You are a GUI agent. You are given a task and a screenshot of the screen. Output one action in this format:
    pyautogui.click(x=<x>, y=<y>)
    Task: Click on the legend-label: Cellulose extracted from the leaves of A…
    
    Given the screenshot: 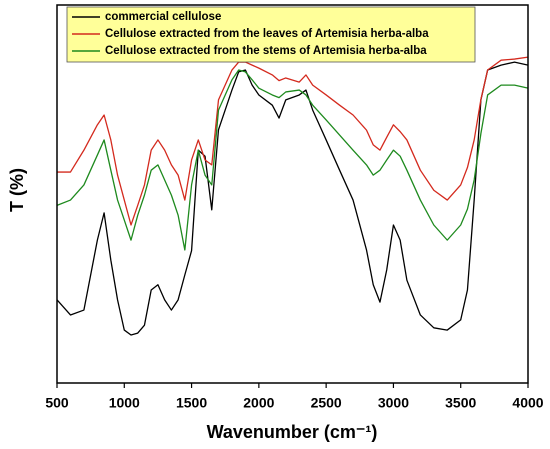 What is the action you would take?
    pyautogui.click(x=267, y=34)
    